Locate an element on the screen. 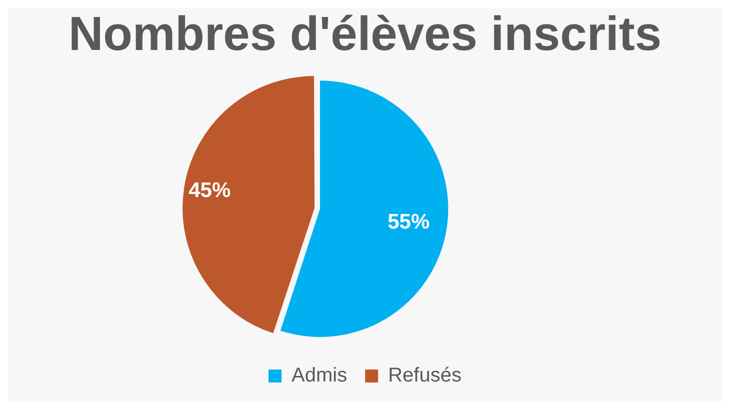 This screenshot has width=730, height=410. data-label: 55% is located at coordinates (409, 222).